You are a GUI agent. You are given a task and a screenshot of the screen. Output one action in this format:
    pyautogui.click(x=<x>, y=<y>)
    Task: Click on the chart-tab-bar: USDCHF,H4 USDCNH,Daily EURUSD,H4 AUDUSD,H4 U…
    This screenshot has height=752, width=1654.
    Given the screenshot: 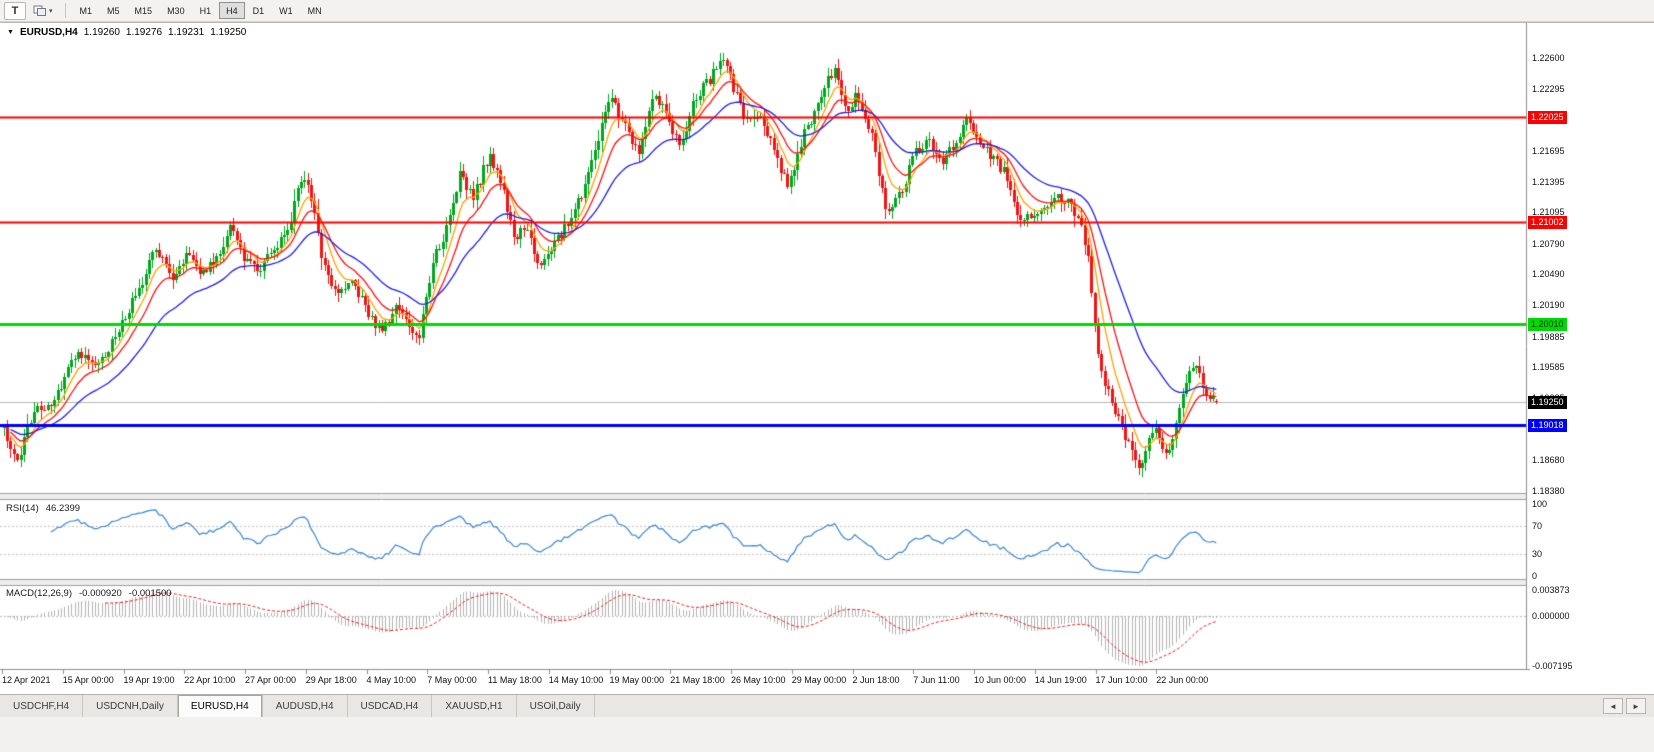 What is the action you would take?
    pyautogui.click(x=827, y=705)
    